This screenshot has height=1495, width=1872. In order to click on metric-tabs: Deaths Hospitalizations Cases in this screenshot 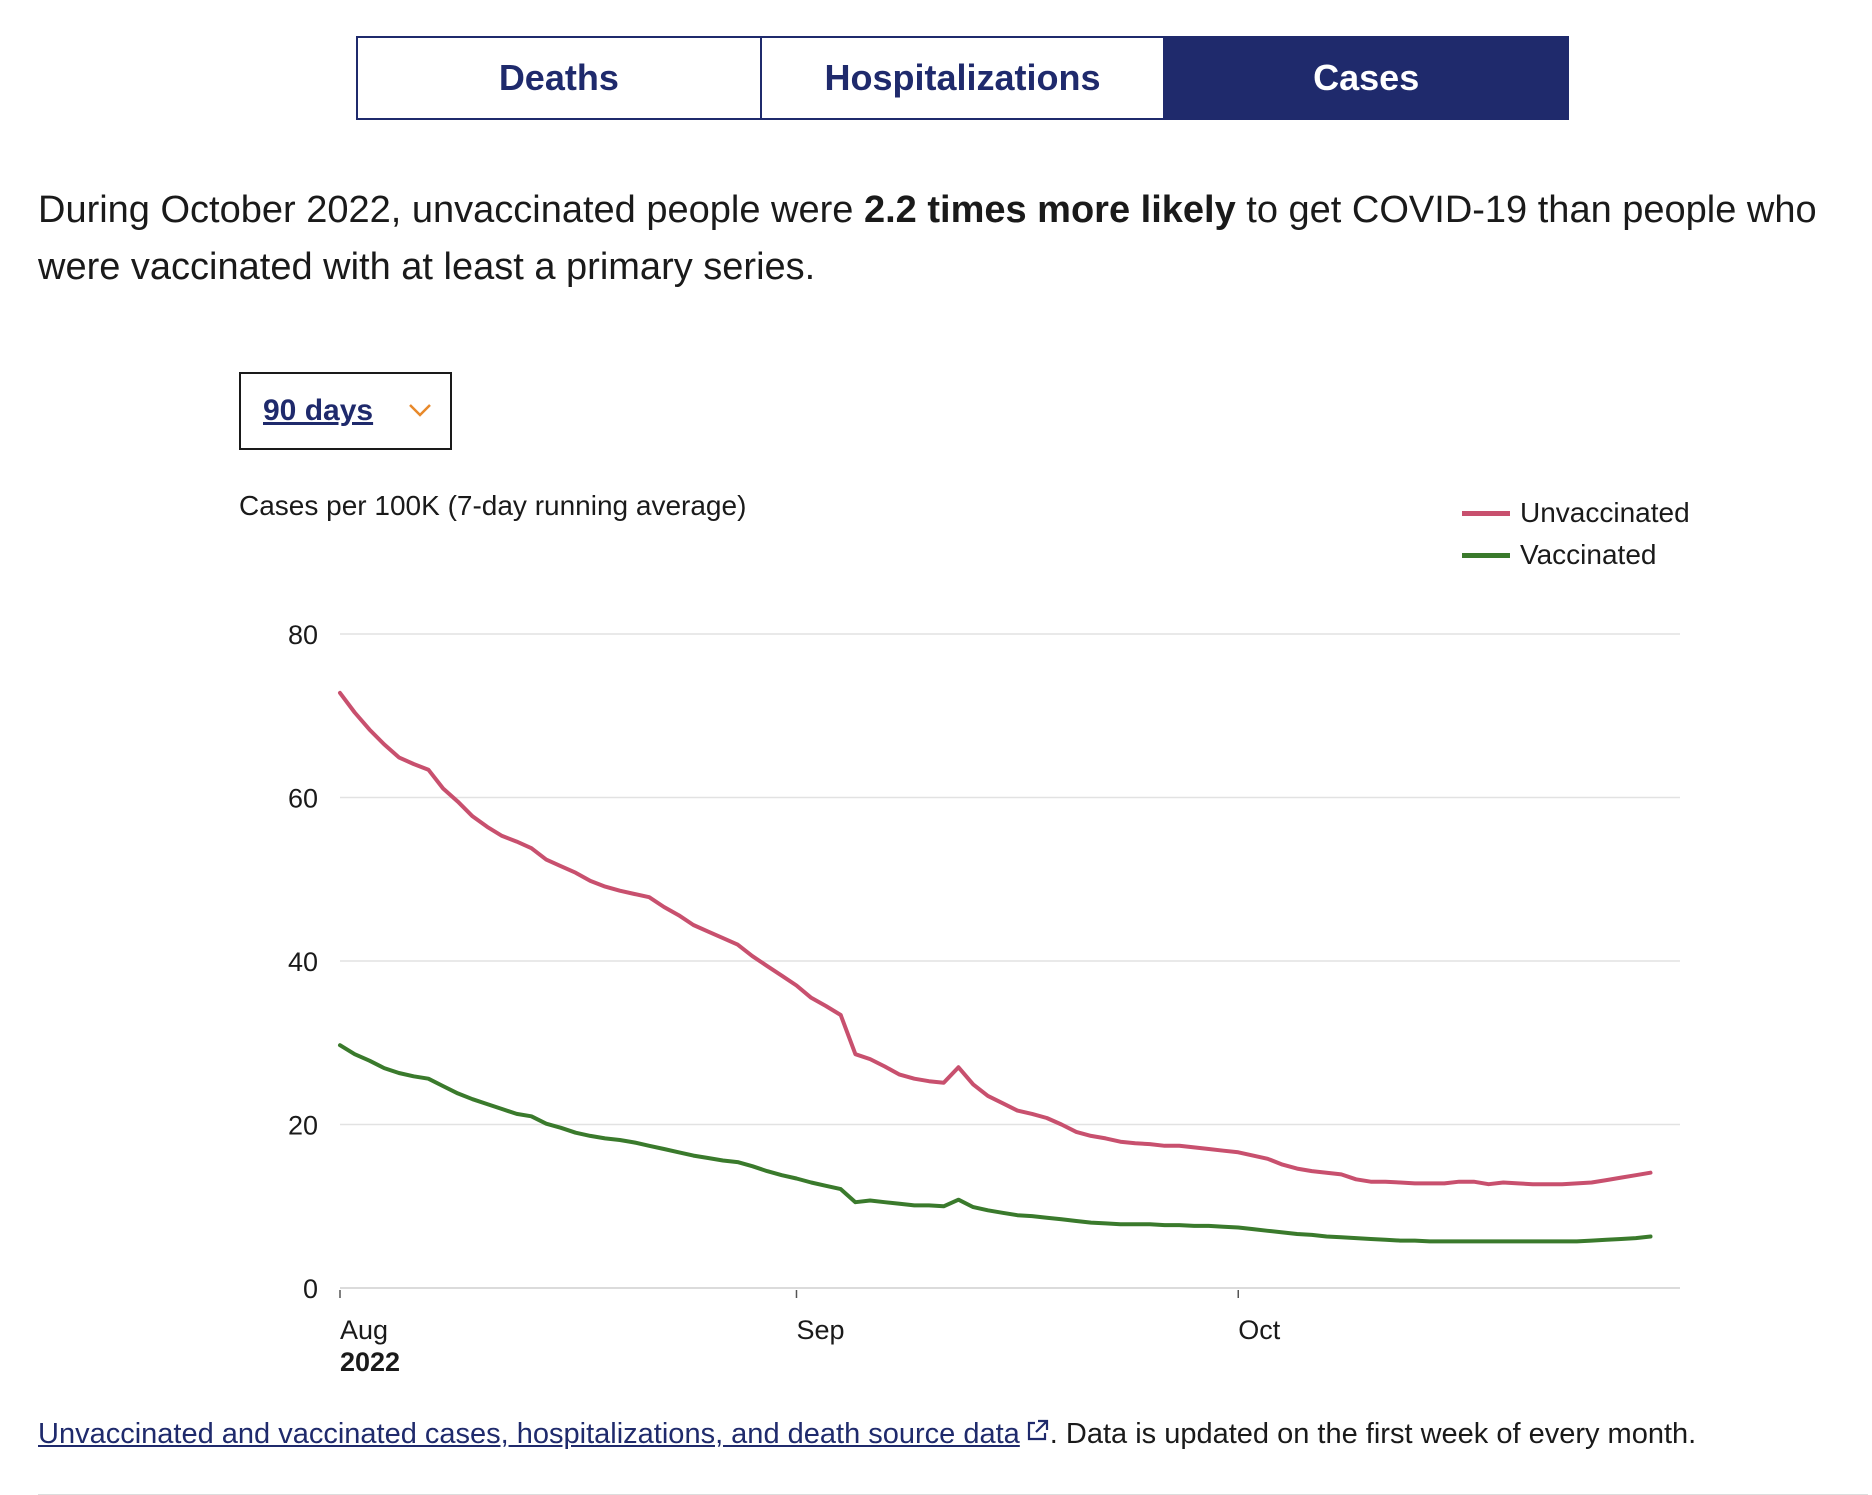, I will do `click(963, 78)`.